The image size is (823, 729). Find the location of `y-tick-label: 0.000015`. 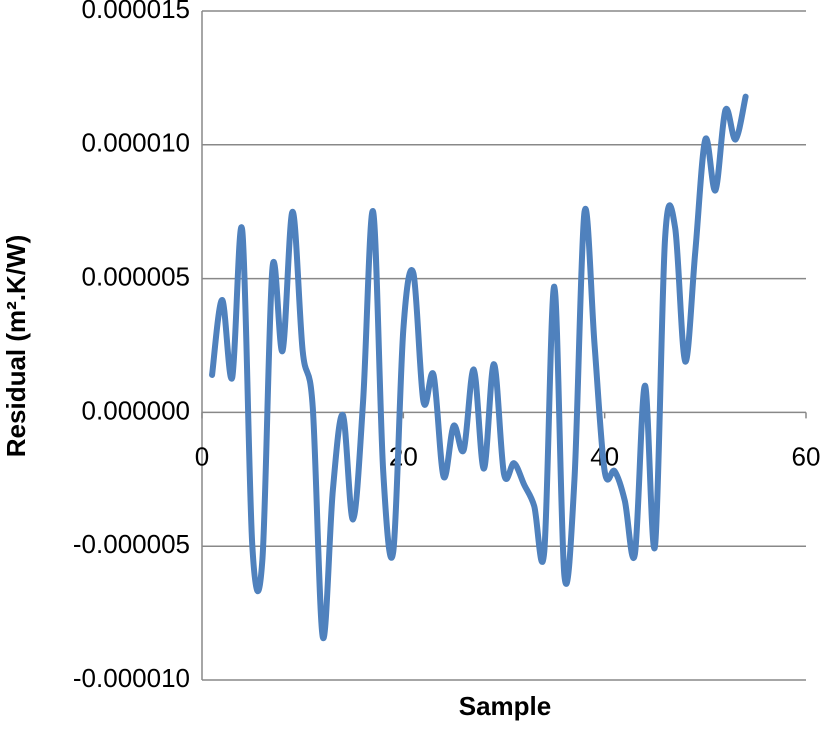

y-tick-label: 0.000015 is located at coordinates (136, 12).